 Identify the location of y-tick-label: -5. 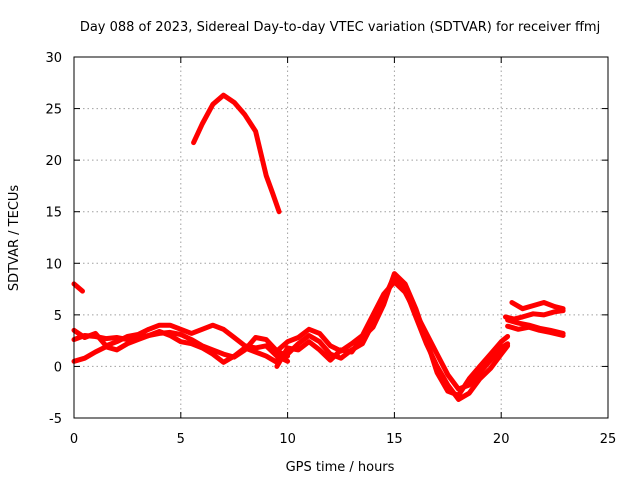
(55, 419).